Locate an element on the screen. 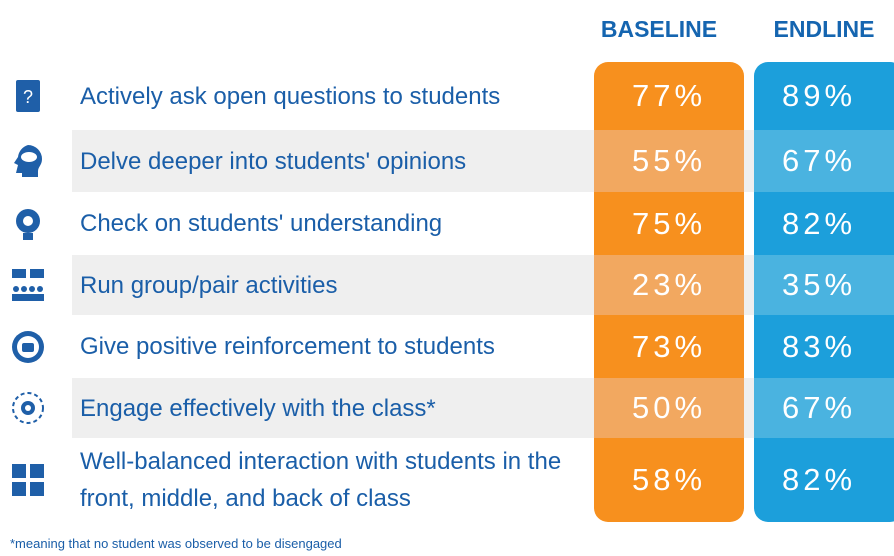 This screenshot has height=556, width=894. endline-value: 83% is located at coordinates (824, 346).